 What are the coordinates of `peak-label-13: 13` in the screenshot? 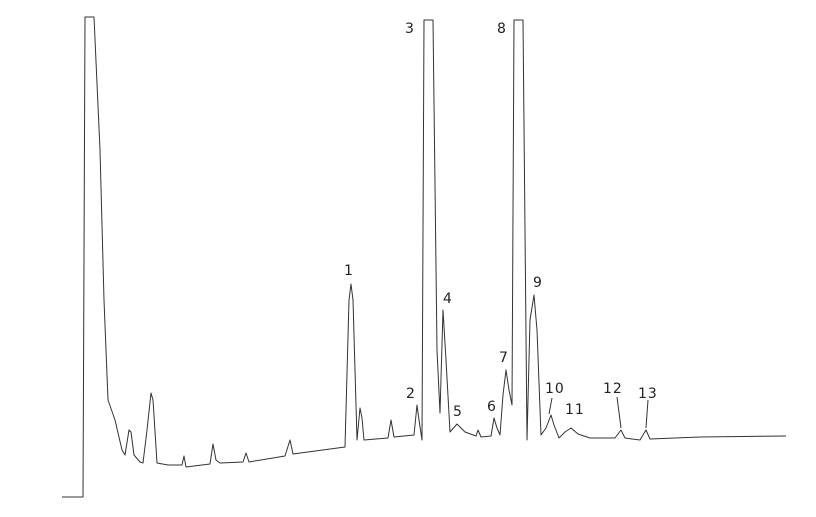 It's located at (648, 394).